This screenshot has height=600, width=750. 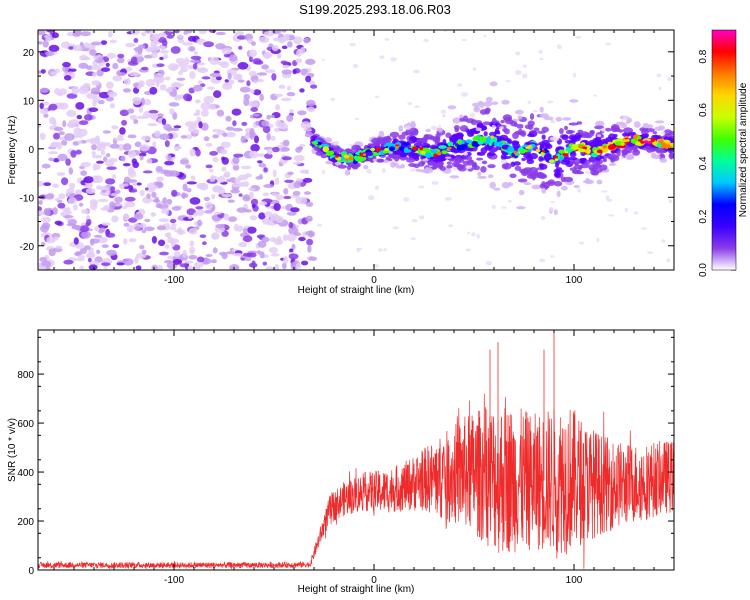 I want to click on colorbar-tick-label: 0.2, so click(x=703, y=216).